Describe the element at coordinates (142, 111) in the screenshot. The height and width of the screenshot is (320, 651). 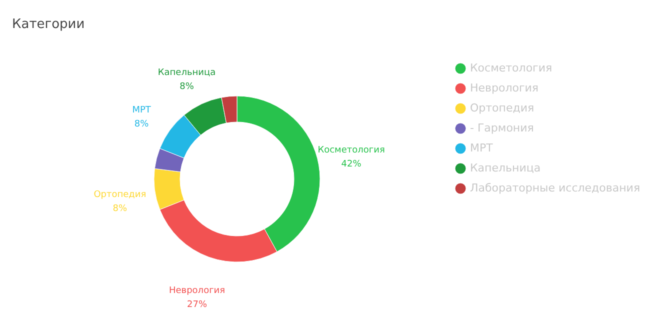
I see `slice-label: МРТ` at that location.